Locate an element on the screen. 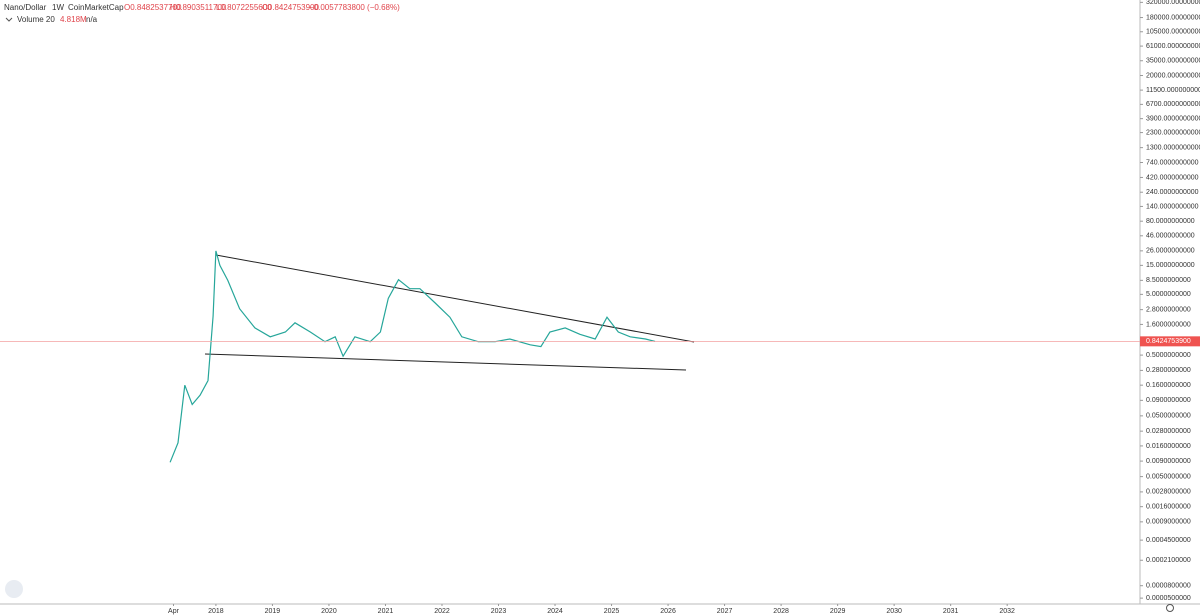 The image size is (1200, 616). last-price-box is located at coordinates (1170, 341).